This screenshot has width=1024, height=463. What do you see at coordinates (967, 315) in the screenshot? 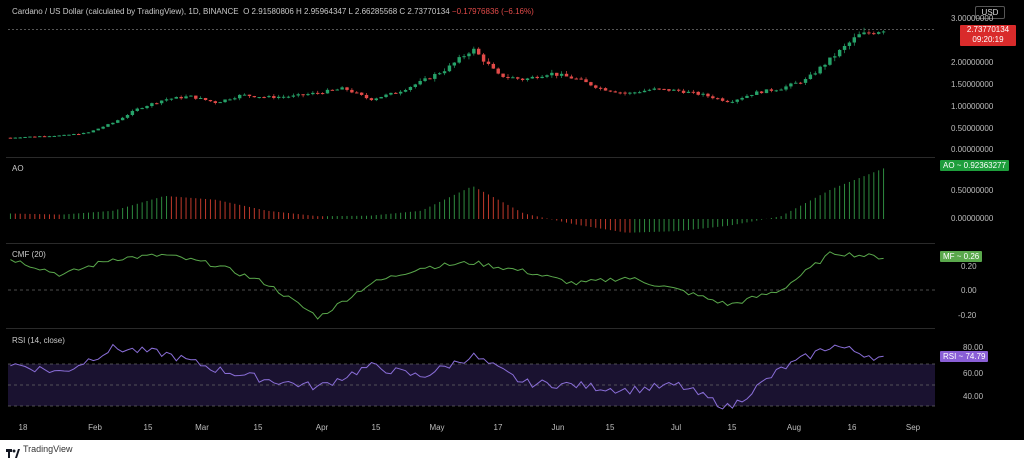
I see `cmf-axis-label: -0.20` at bounding box center [967, 315].